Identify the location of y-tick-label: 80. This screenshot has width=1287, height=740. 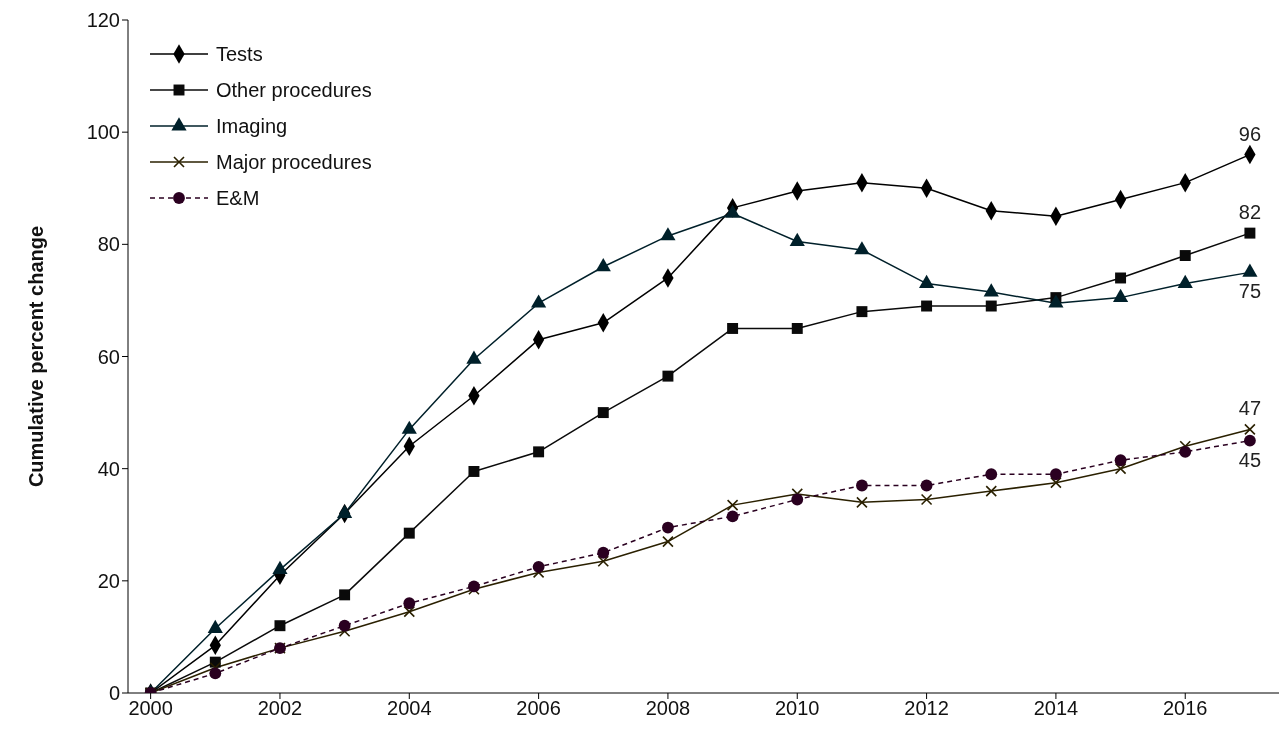
(108, 244).